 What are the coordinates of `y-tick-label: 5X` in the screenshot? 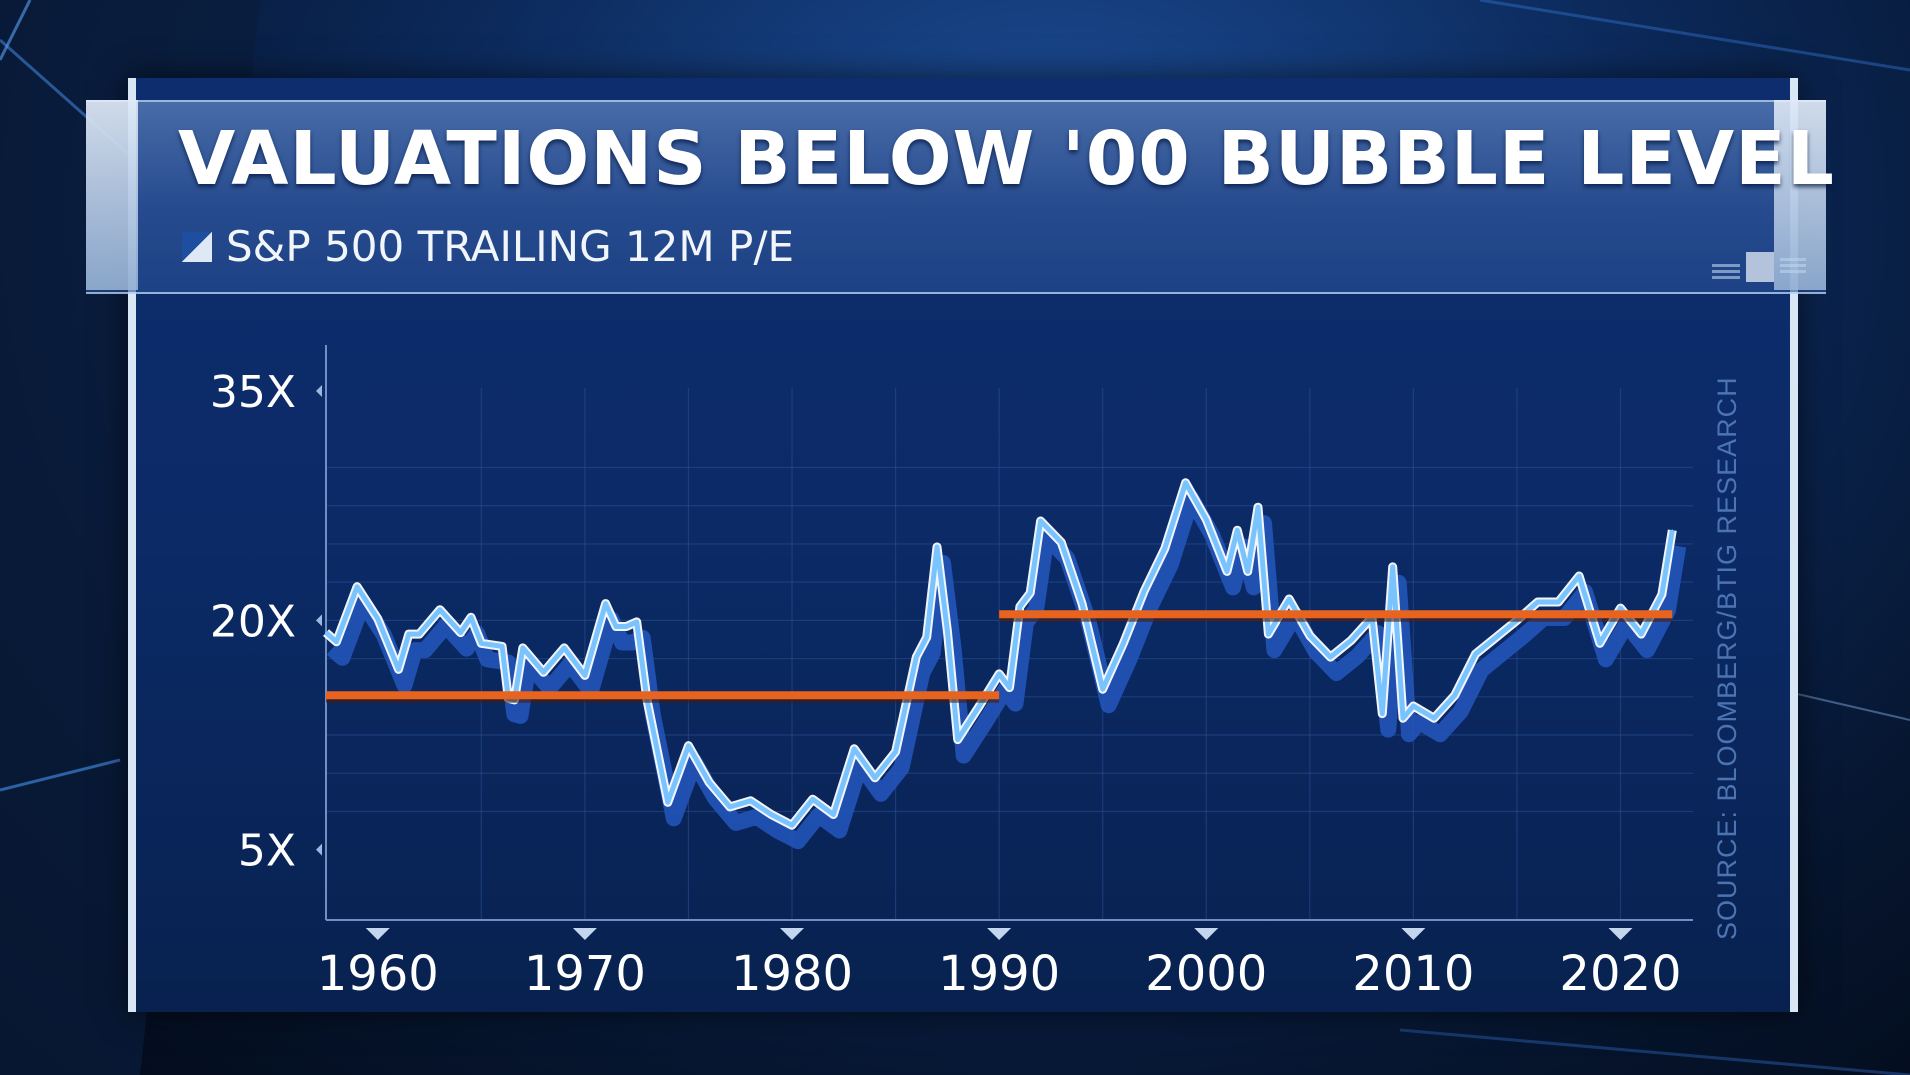 It's located at (267, 851).